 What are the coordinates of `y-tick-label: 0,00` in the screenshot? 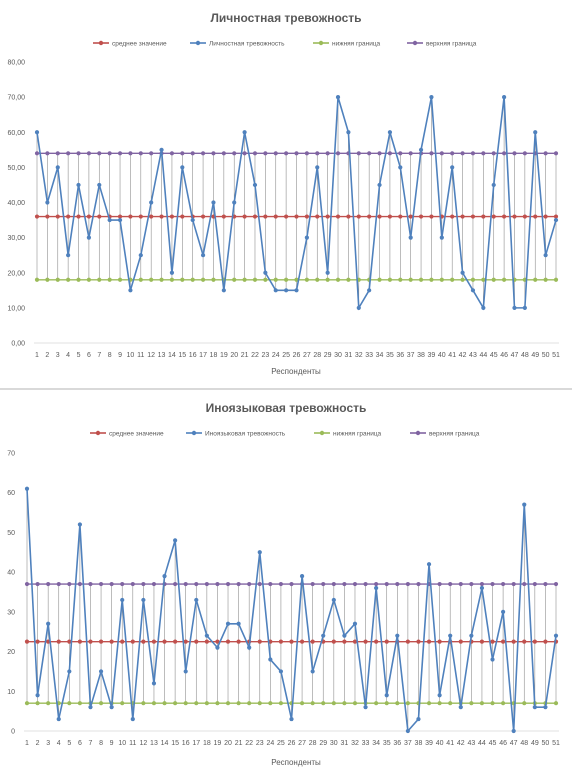 It's located at (18, 344).